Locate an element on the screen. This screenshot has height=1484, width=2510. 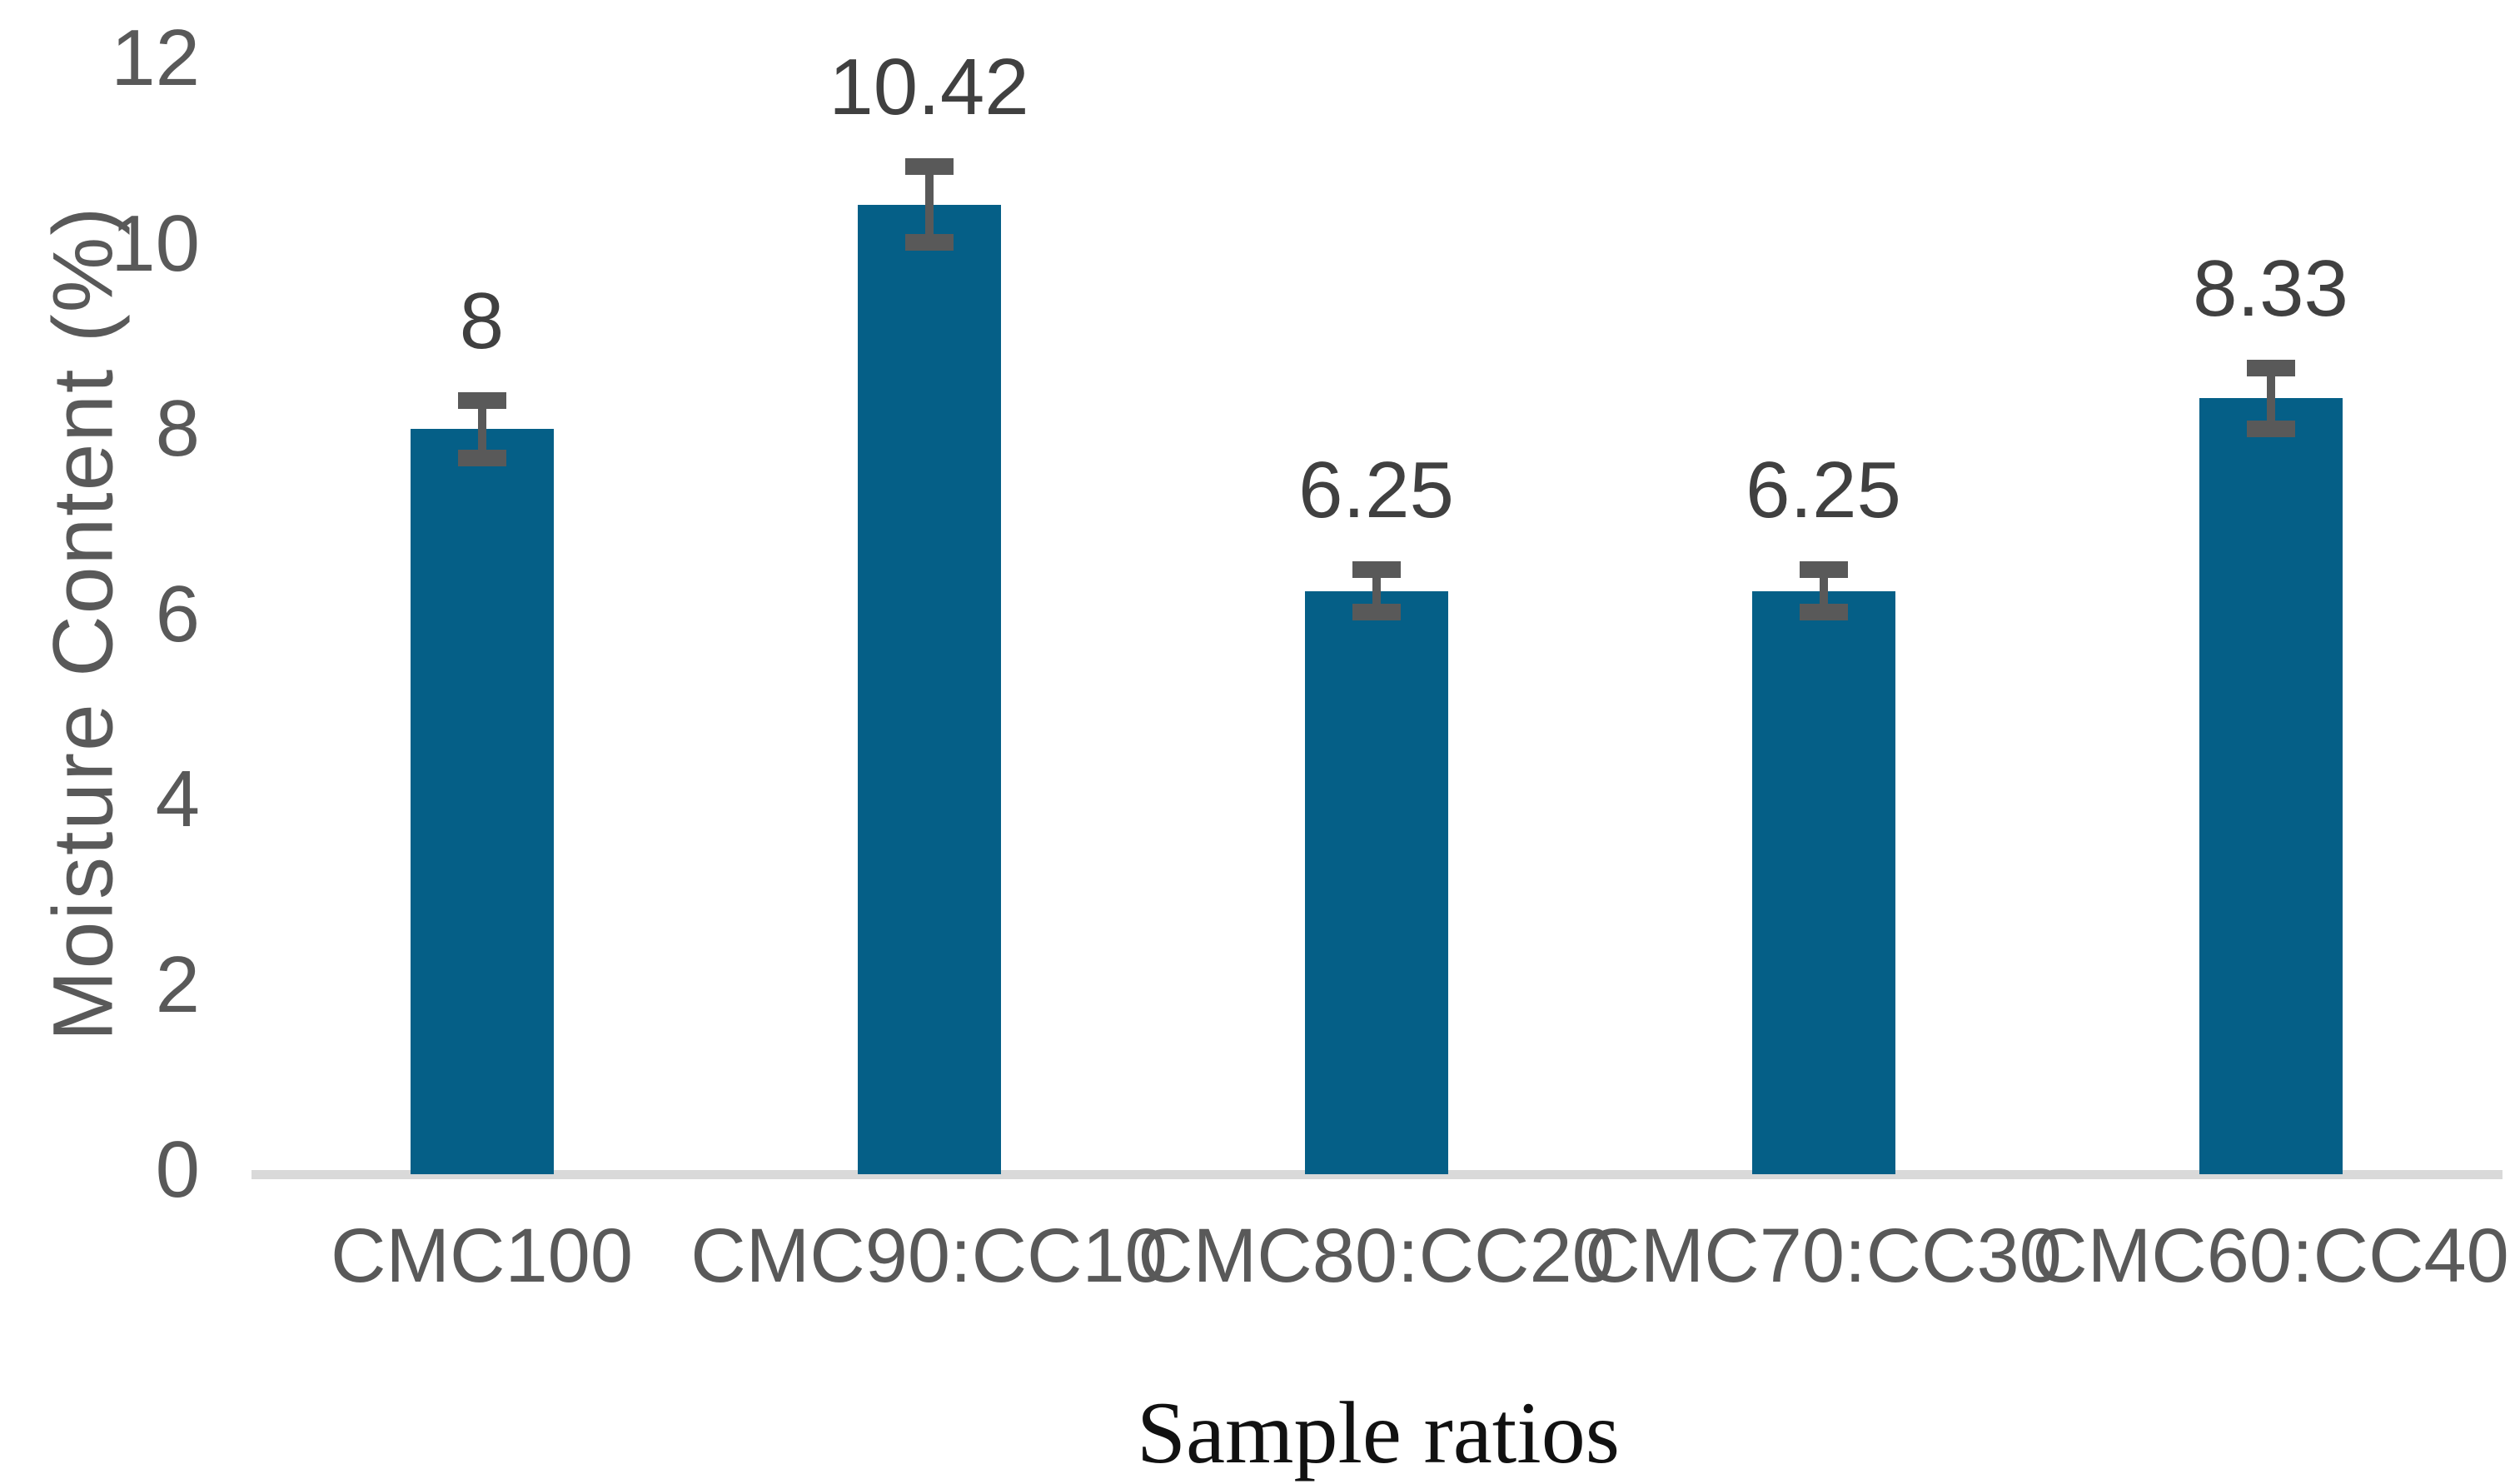
y-axis-tick-label: 4 is located at coordinates (112, 799).